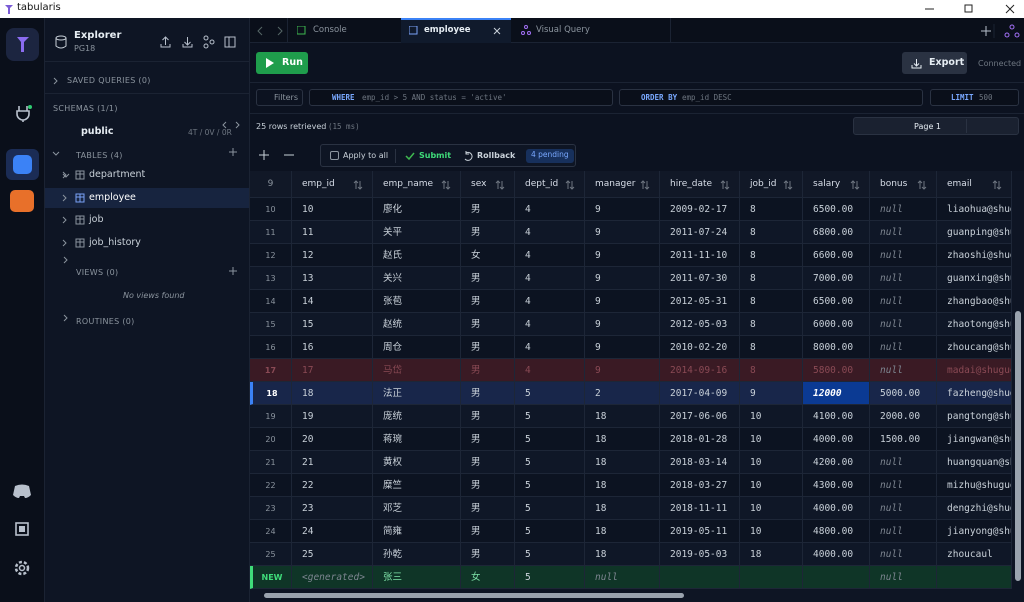 Image resolution: width=1024 pixels, height=602 pixels. What do you see at coordinates (97, 272) in the screenshot?
I see `views-header: VIEWS (0)` at bounding box center [97, 272].